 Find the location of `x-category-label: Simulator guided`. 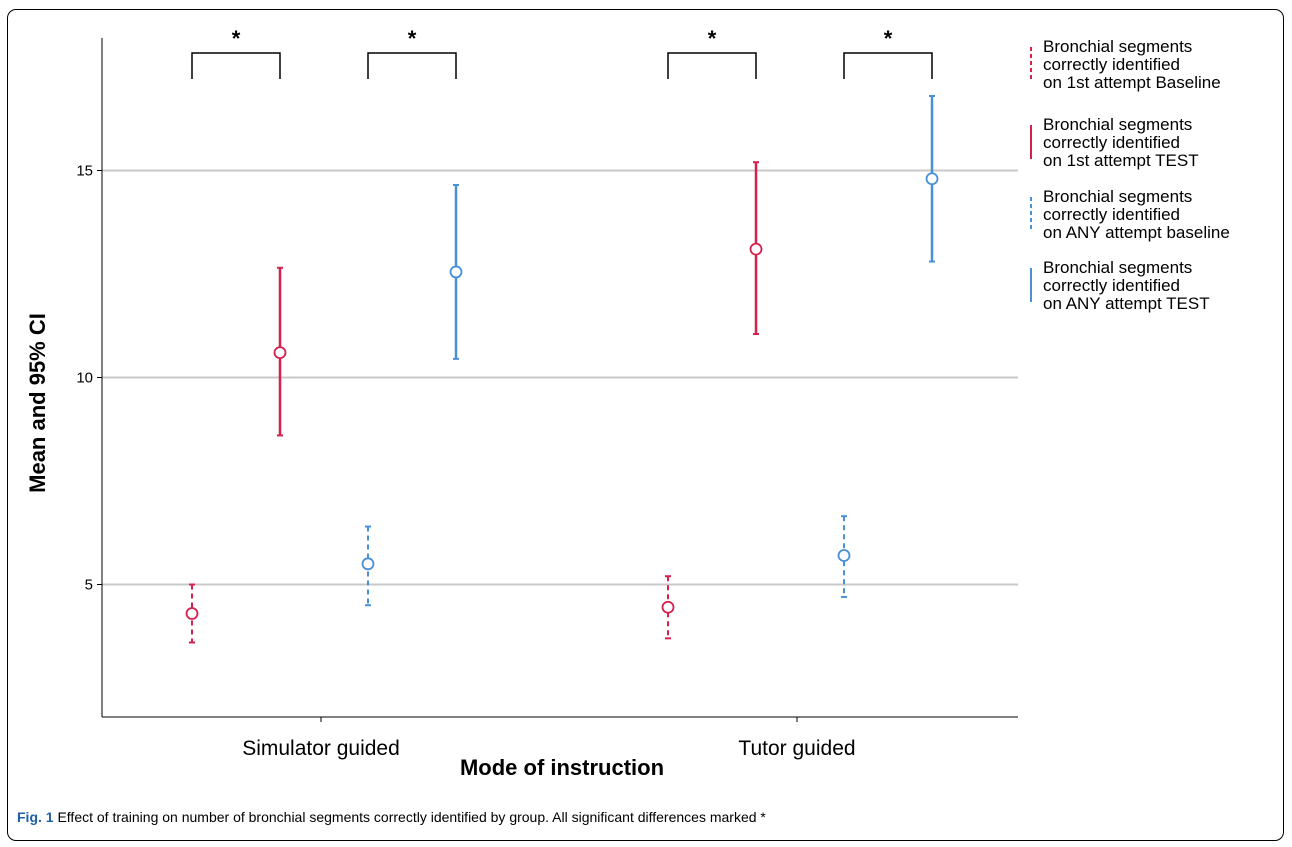

x-category-label: Simulator guided is located at coordinates (321, 748).